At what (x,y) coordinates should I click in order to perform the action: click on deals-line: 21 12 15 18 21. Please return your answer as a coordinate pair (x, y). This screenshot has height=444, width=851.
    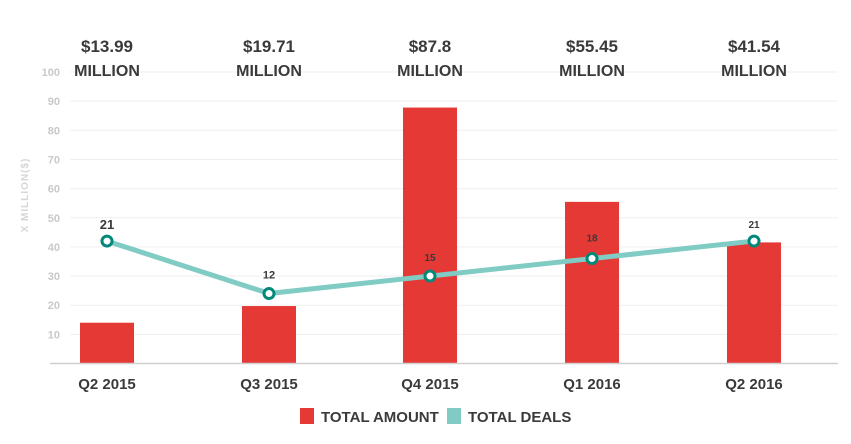
    Looking at the image, I should click on (430, 259).